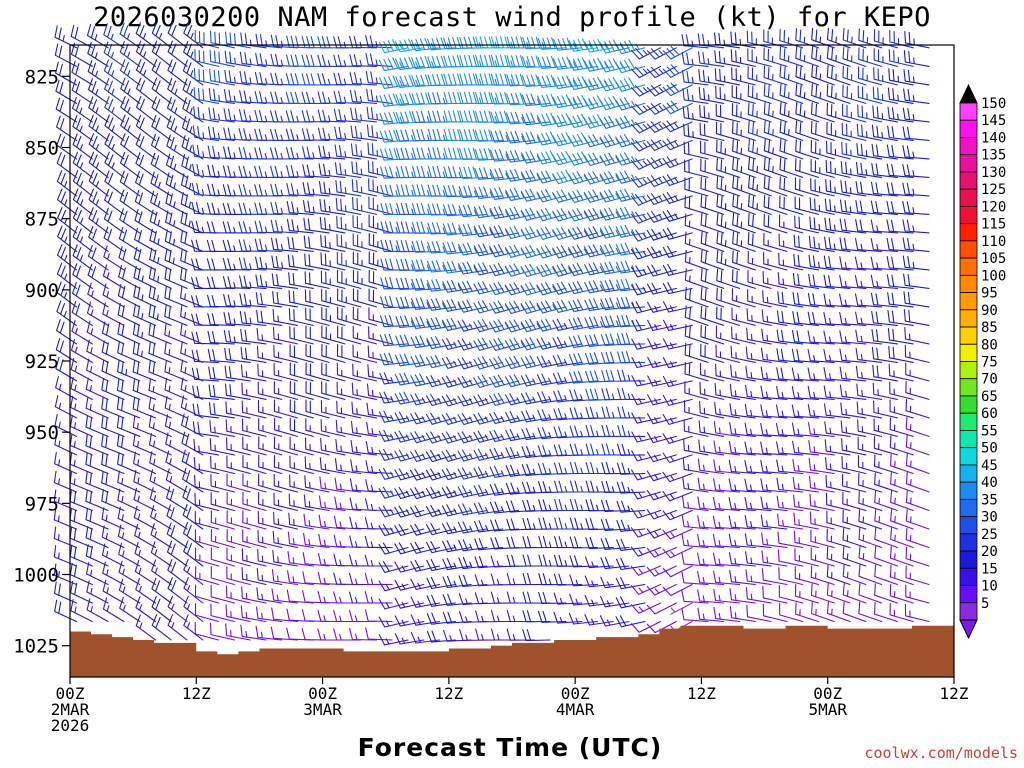 The height and width of the screenshot is (768, 1024). I want to click on x-tick-label: 5MAR, so click(827, 709).